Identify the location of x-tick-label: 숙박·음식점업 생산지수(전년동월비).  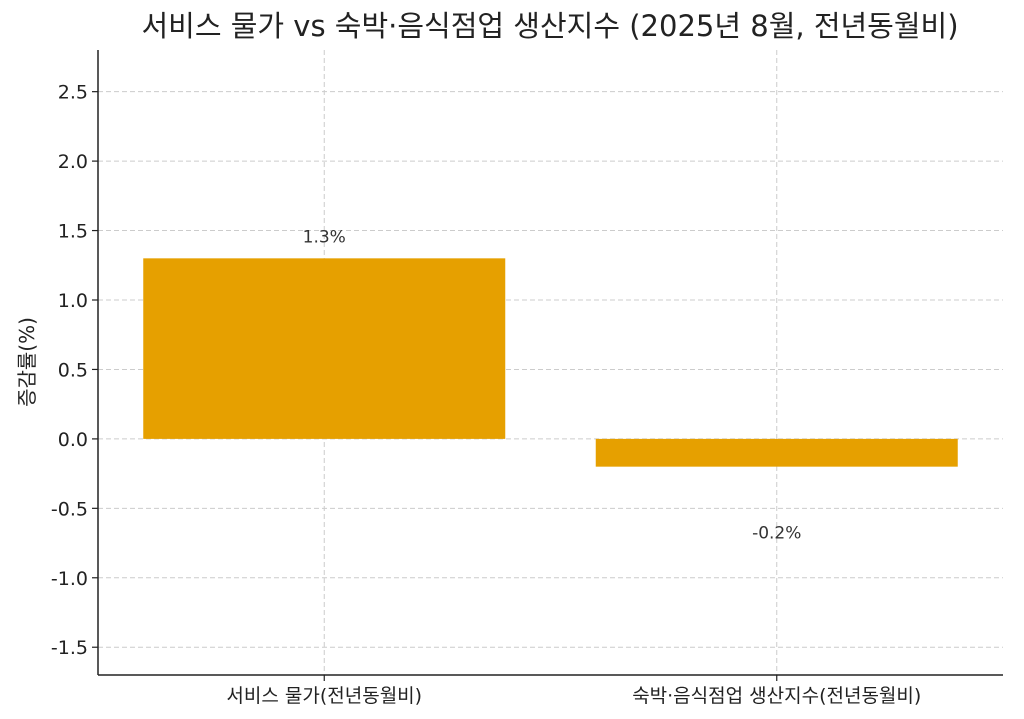
(776, 696).